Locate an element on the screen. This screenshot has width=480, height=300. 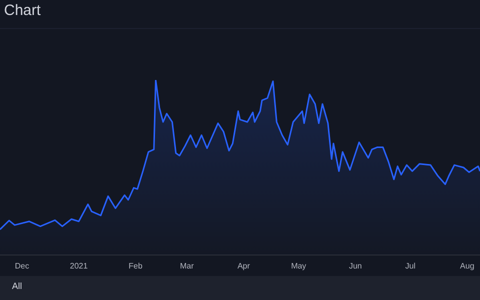
x-tick-label: Feb is located at coordinates (136, 266).